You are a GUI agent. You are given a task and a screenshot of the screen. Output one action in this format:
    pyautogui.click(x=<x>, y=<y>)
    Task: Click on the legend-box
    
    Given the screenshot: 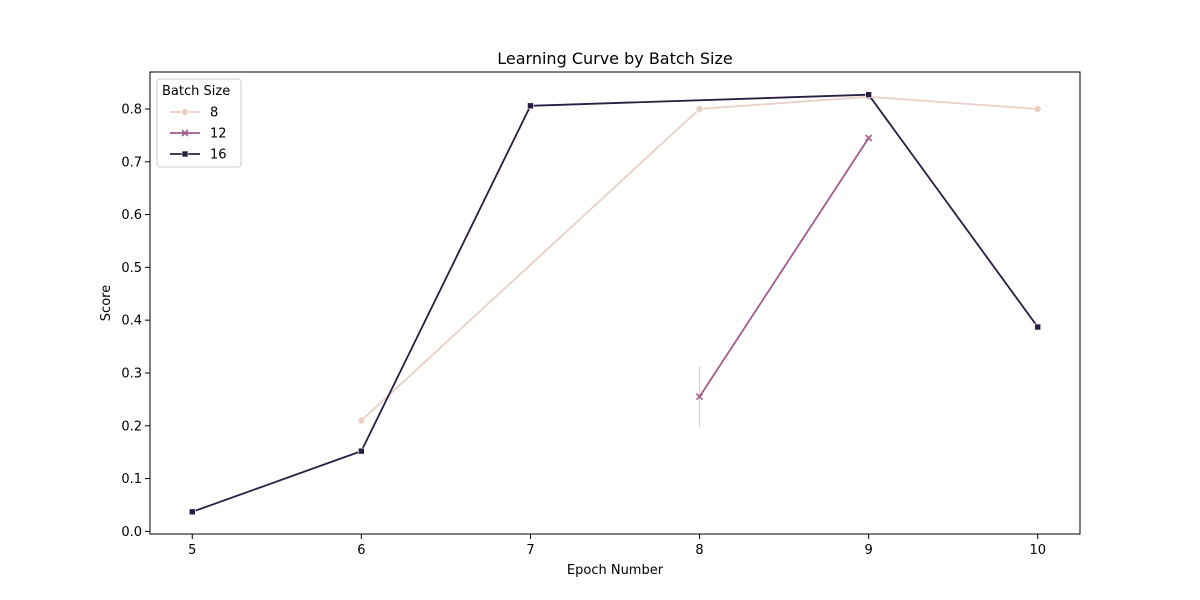 What is the action you would take?
    pyautogui.click(x=199, y=123)
    